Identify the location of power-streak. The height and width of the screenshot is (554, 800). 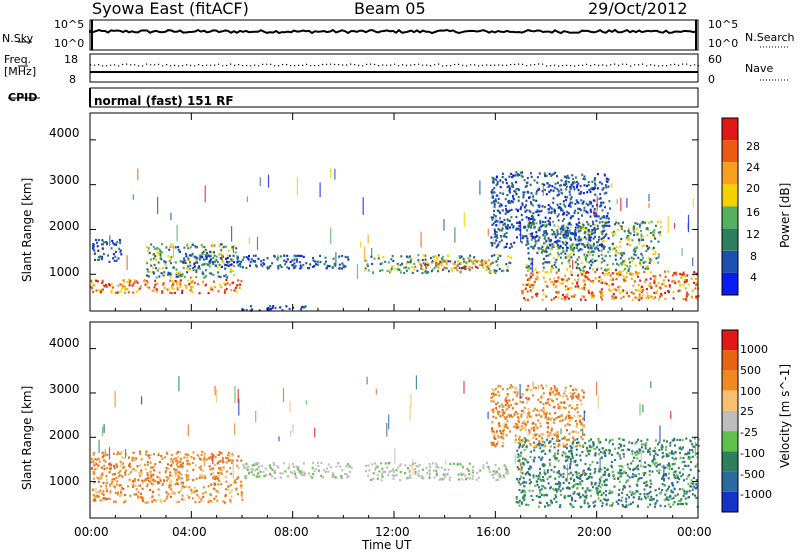
(177, 233).